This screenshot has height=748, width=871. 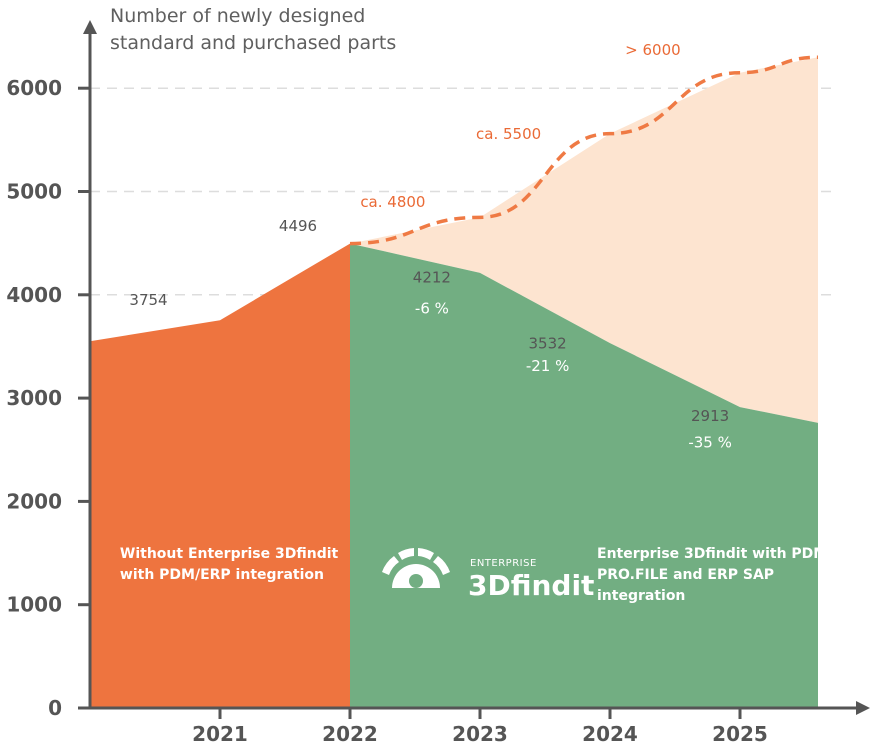 What do you see at coordinates (34, 192) in the screenshot?
I see `y-tick-label-5000: 5000` at bounding box center [34, 192].